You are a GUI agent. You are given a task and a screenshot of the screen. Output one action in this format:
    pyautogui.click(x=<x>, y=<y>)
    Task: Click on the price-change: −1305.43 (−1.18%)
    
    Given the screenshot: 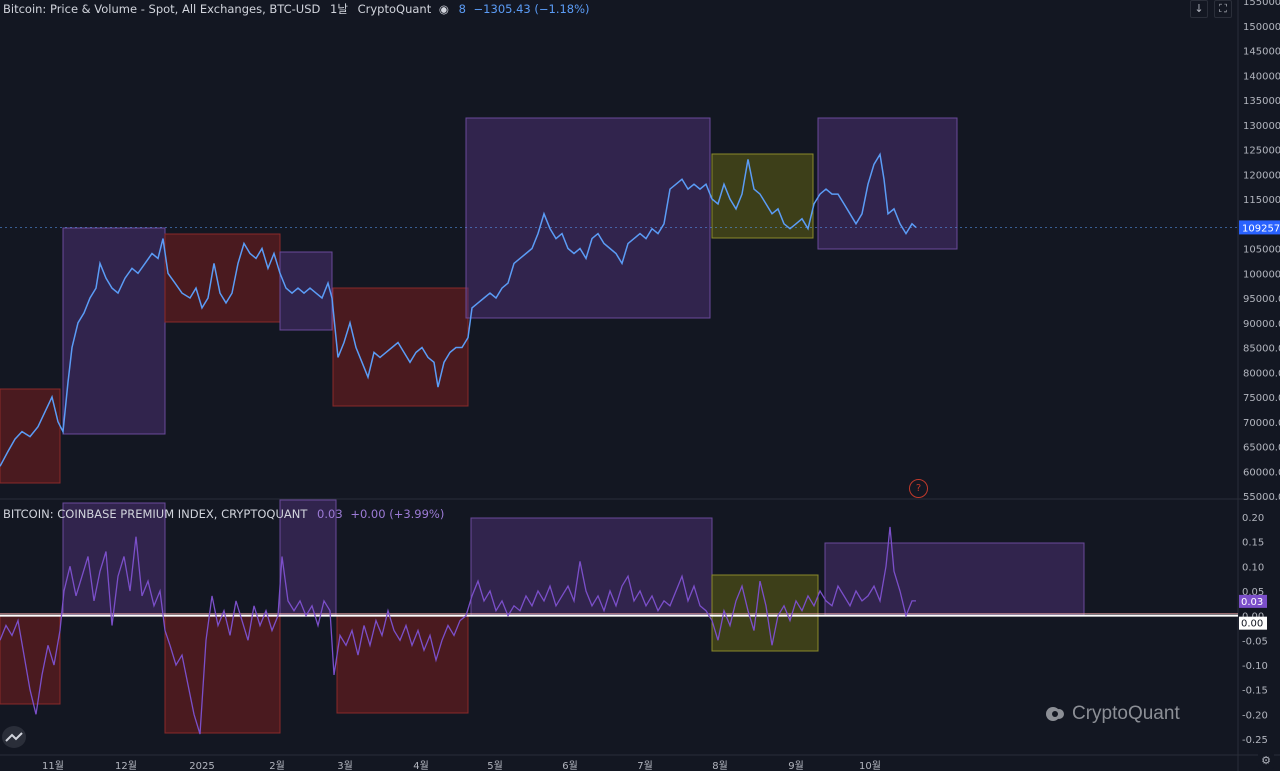 What is the action you would take?
    pyautogui.click(x=531, y=9)
    